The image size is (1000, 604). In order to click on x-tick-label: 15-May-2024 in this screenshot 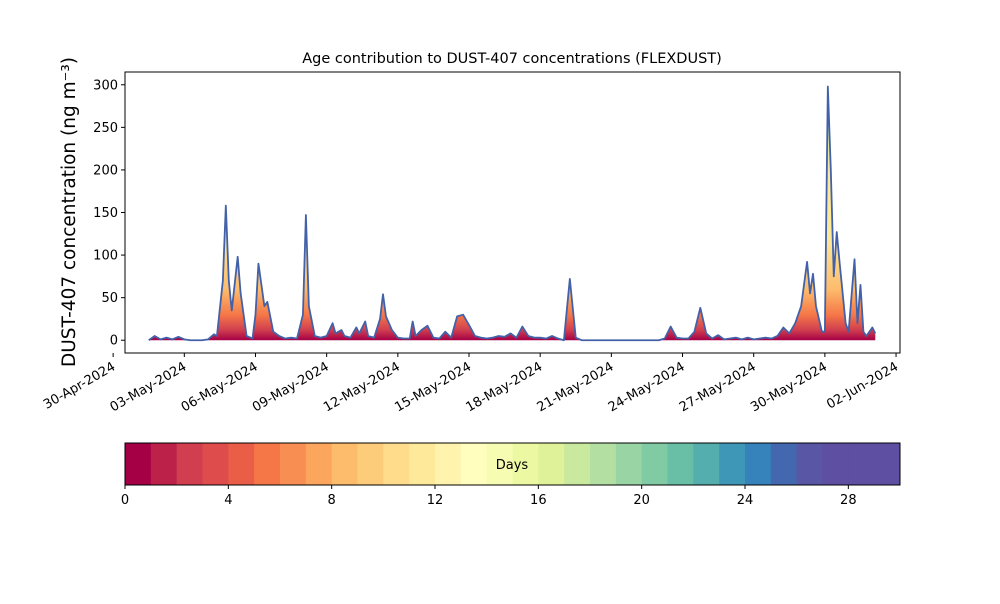, I will do `click(433, 387)`.